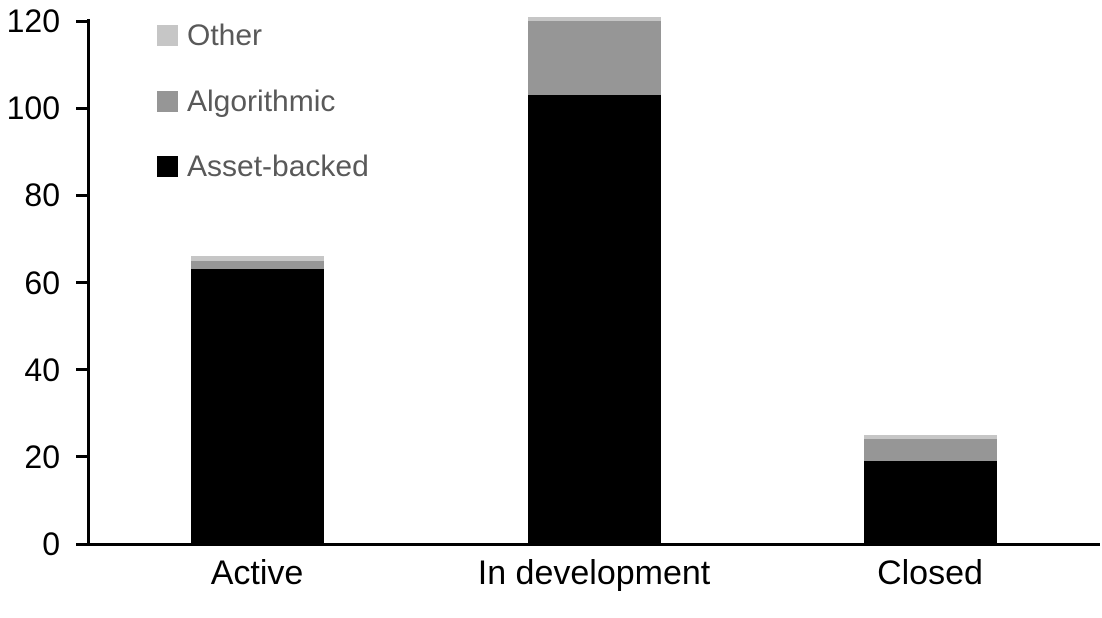  Describe the element at coordinates (930, 450) in the screenshot. I see `bar-segment-algorithmic-closed` at that location.